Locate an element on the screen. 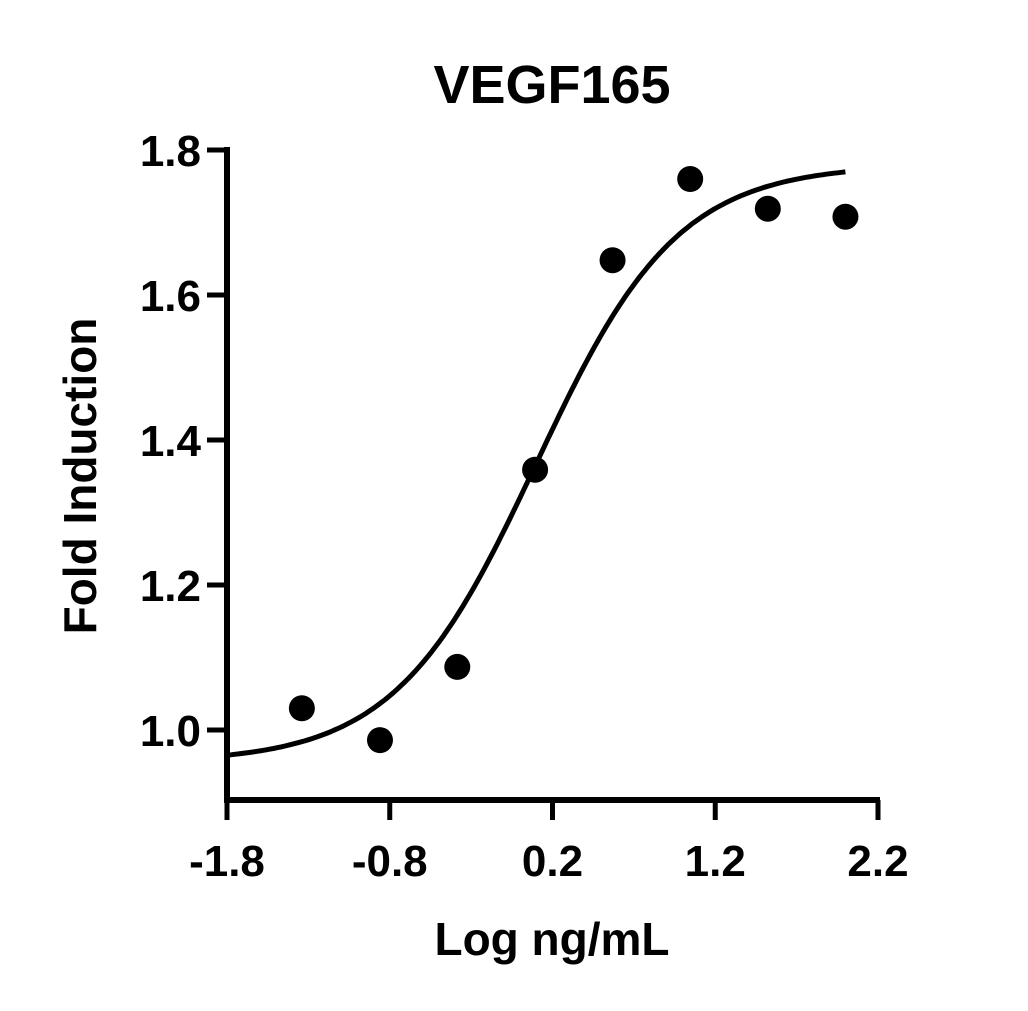 This screenshot has height=1011, width=1028. x-tick-label: -1.8 is located at coordinates (227, 861).